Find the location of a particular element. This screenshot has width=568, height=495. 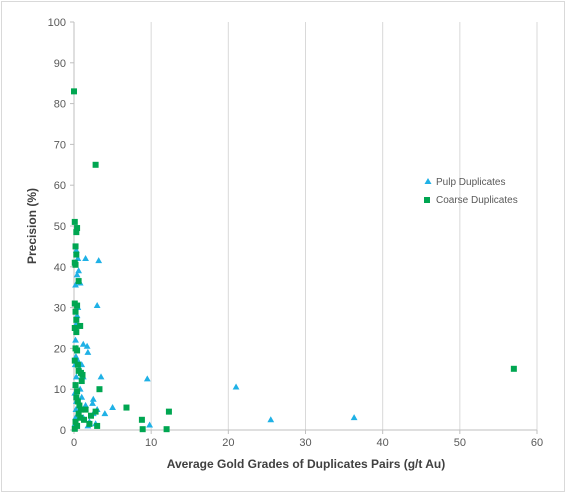

y-tick-label: 80 is located at coordinates (60, 105).